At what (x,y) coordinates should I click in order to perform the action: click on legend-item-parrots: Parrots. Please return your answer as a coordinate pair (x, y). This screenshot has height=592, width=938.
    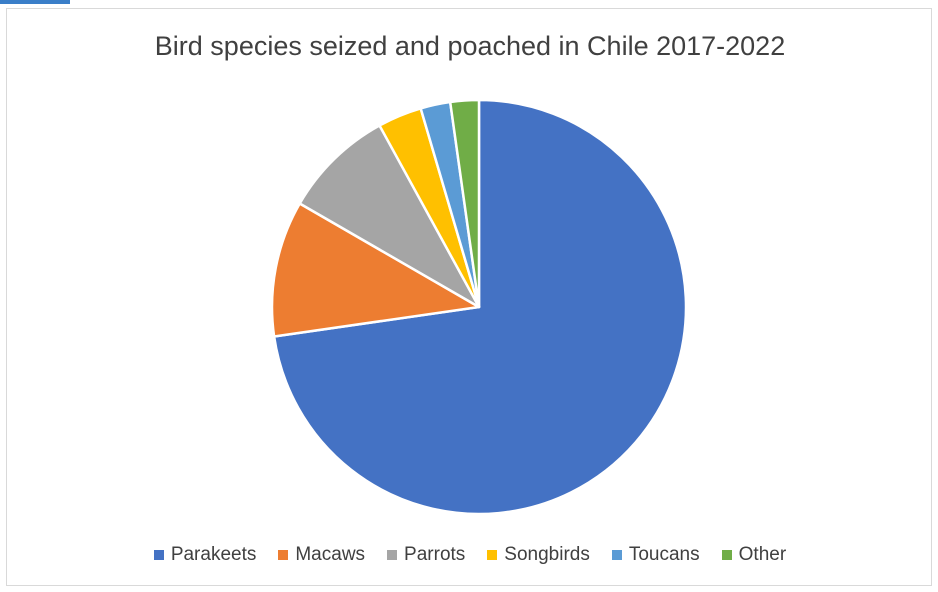
    Looking at the image, I should click on (426, 555).